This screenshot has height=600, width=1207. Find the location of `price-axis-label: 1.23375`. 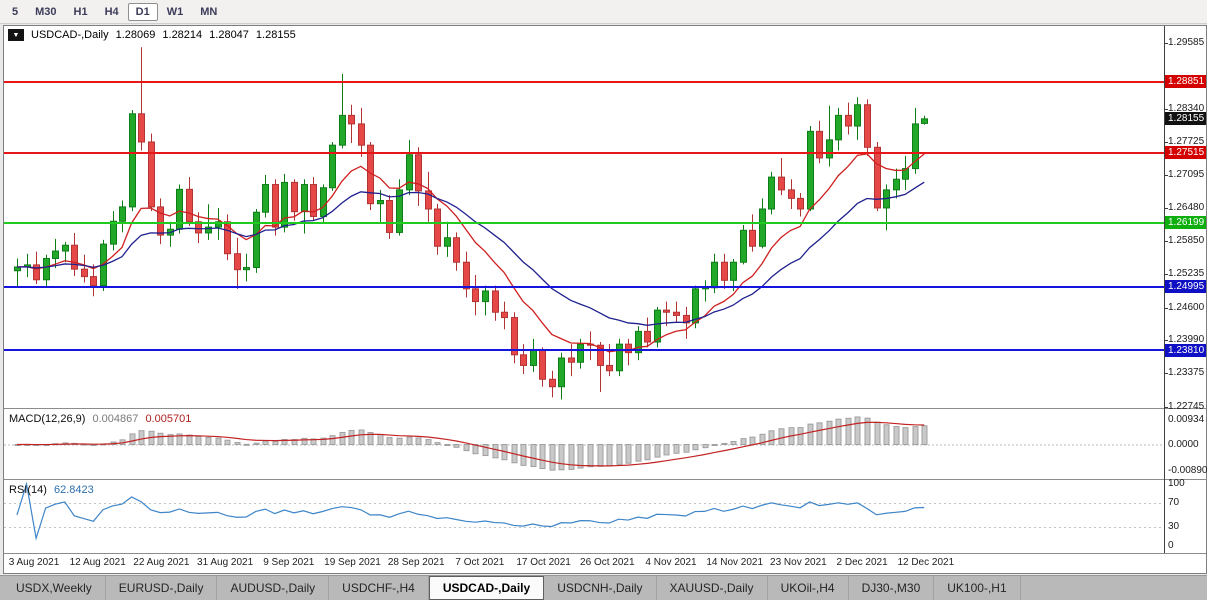

price-axis-label: 1.23375 is located at coordinates (1186, 373).